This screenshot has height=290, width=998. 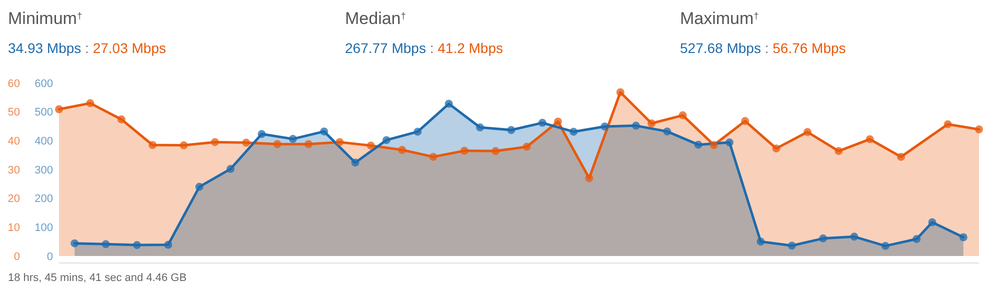 I want to click on y-tick-label: 20, so click(x=14, y=199).